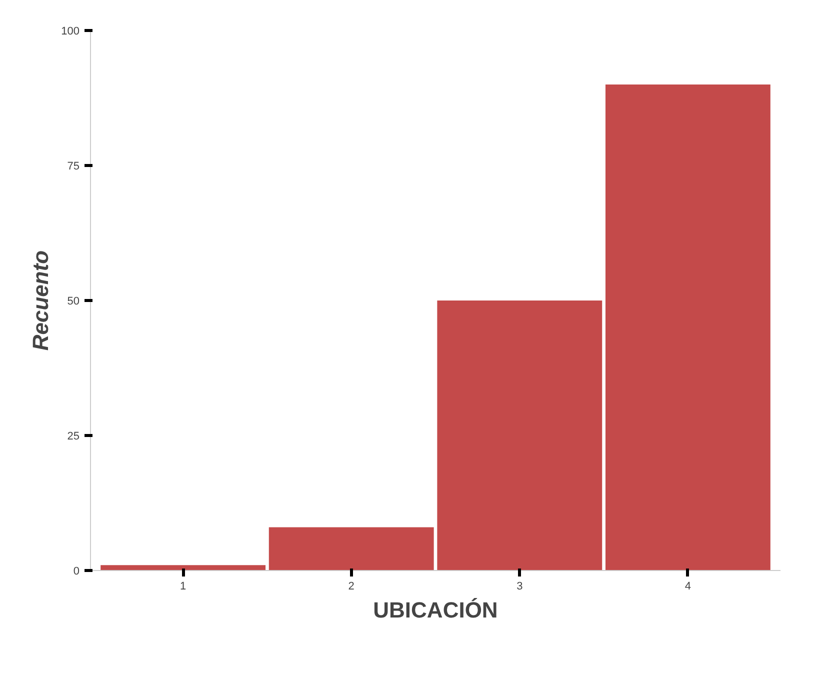 The width and height of the screenshot is (816, 682). Describe the element at coordinates (73, 436) in the screenshot. I see `y-tick-label: 25` at that location.